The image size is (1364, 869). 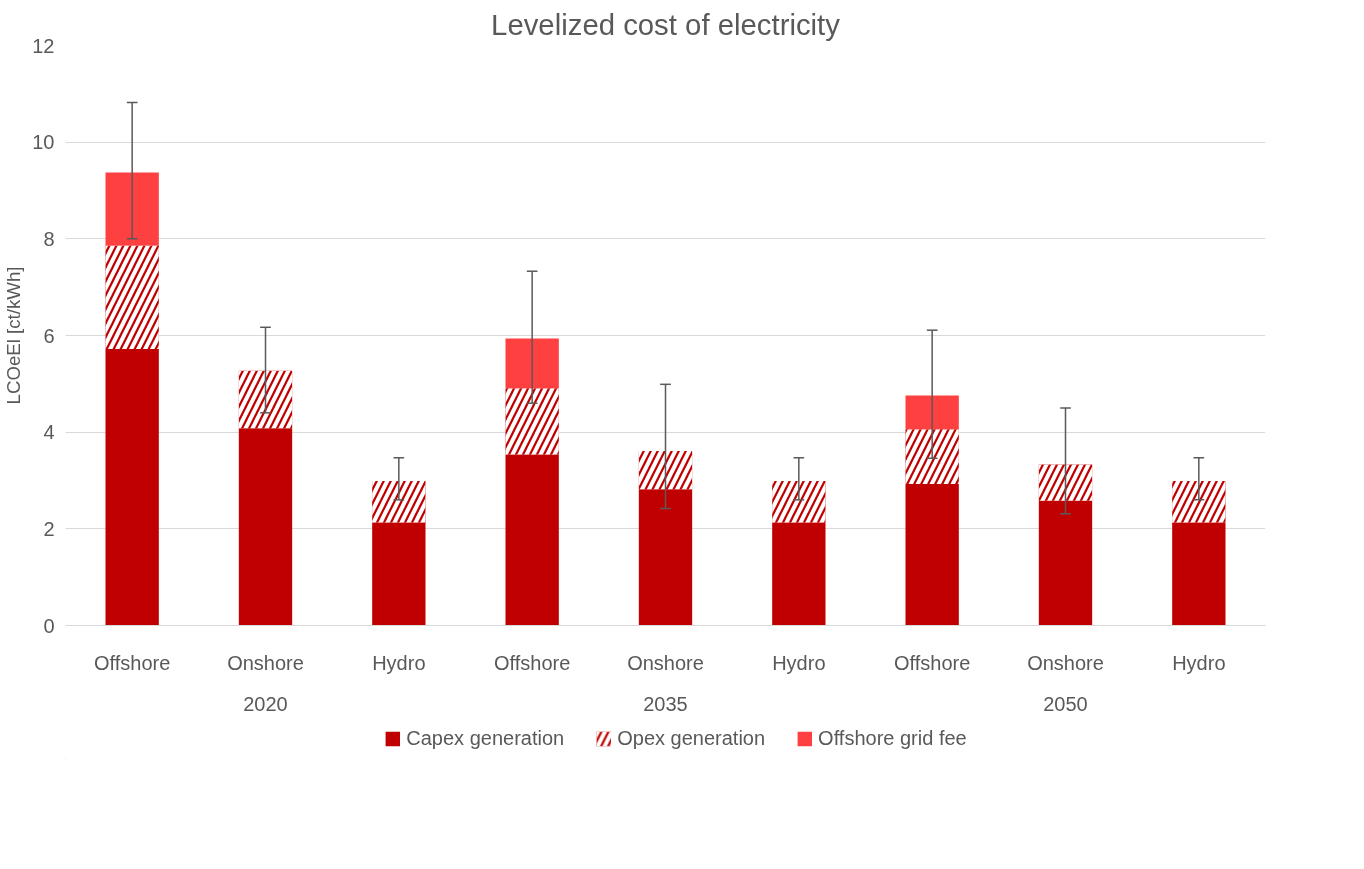 What do you see at coordinates (14, 335) in the screenshot?
I see `y-axis-title: LCOeEl [ct/kWh]` at bounding box center [14, 335].